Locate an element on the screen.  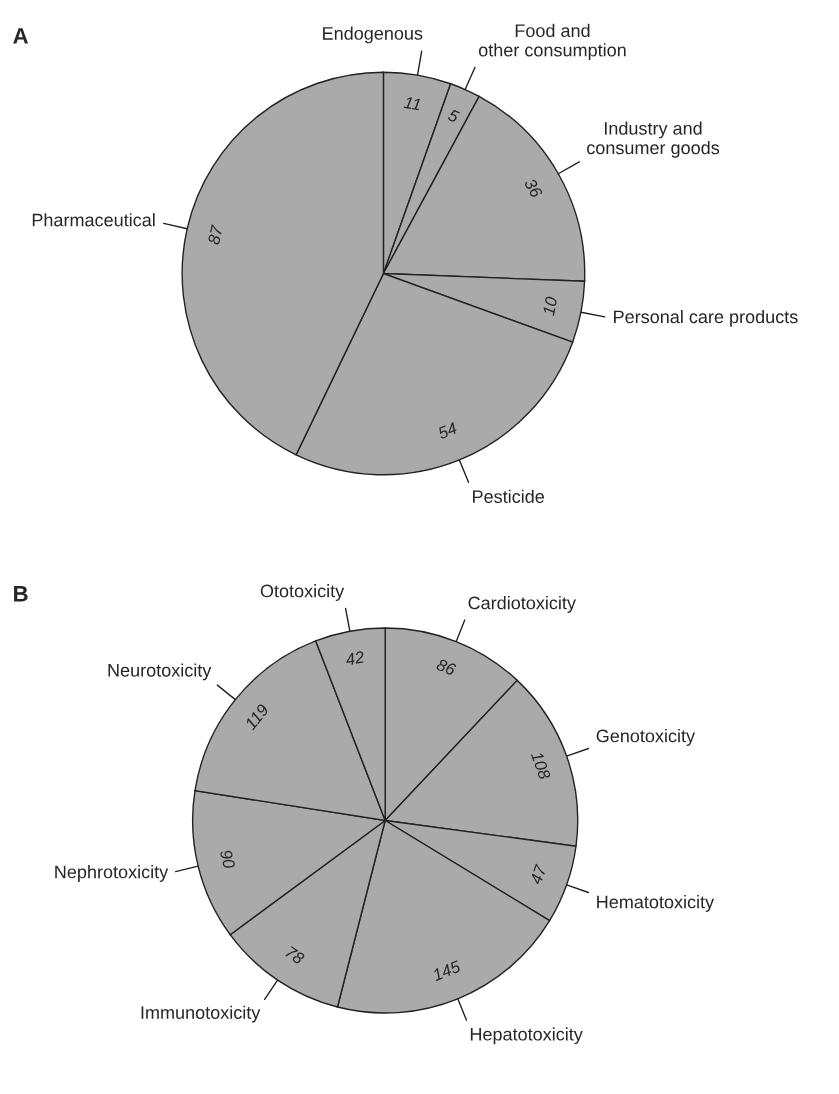
slice-label: Food and other consumption is located at coordinates (552, 42).